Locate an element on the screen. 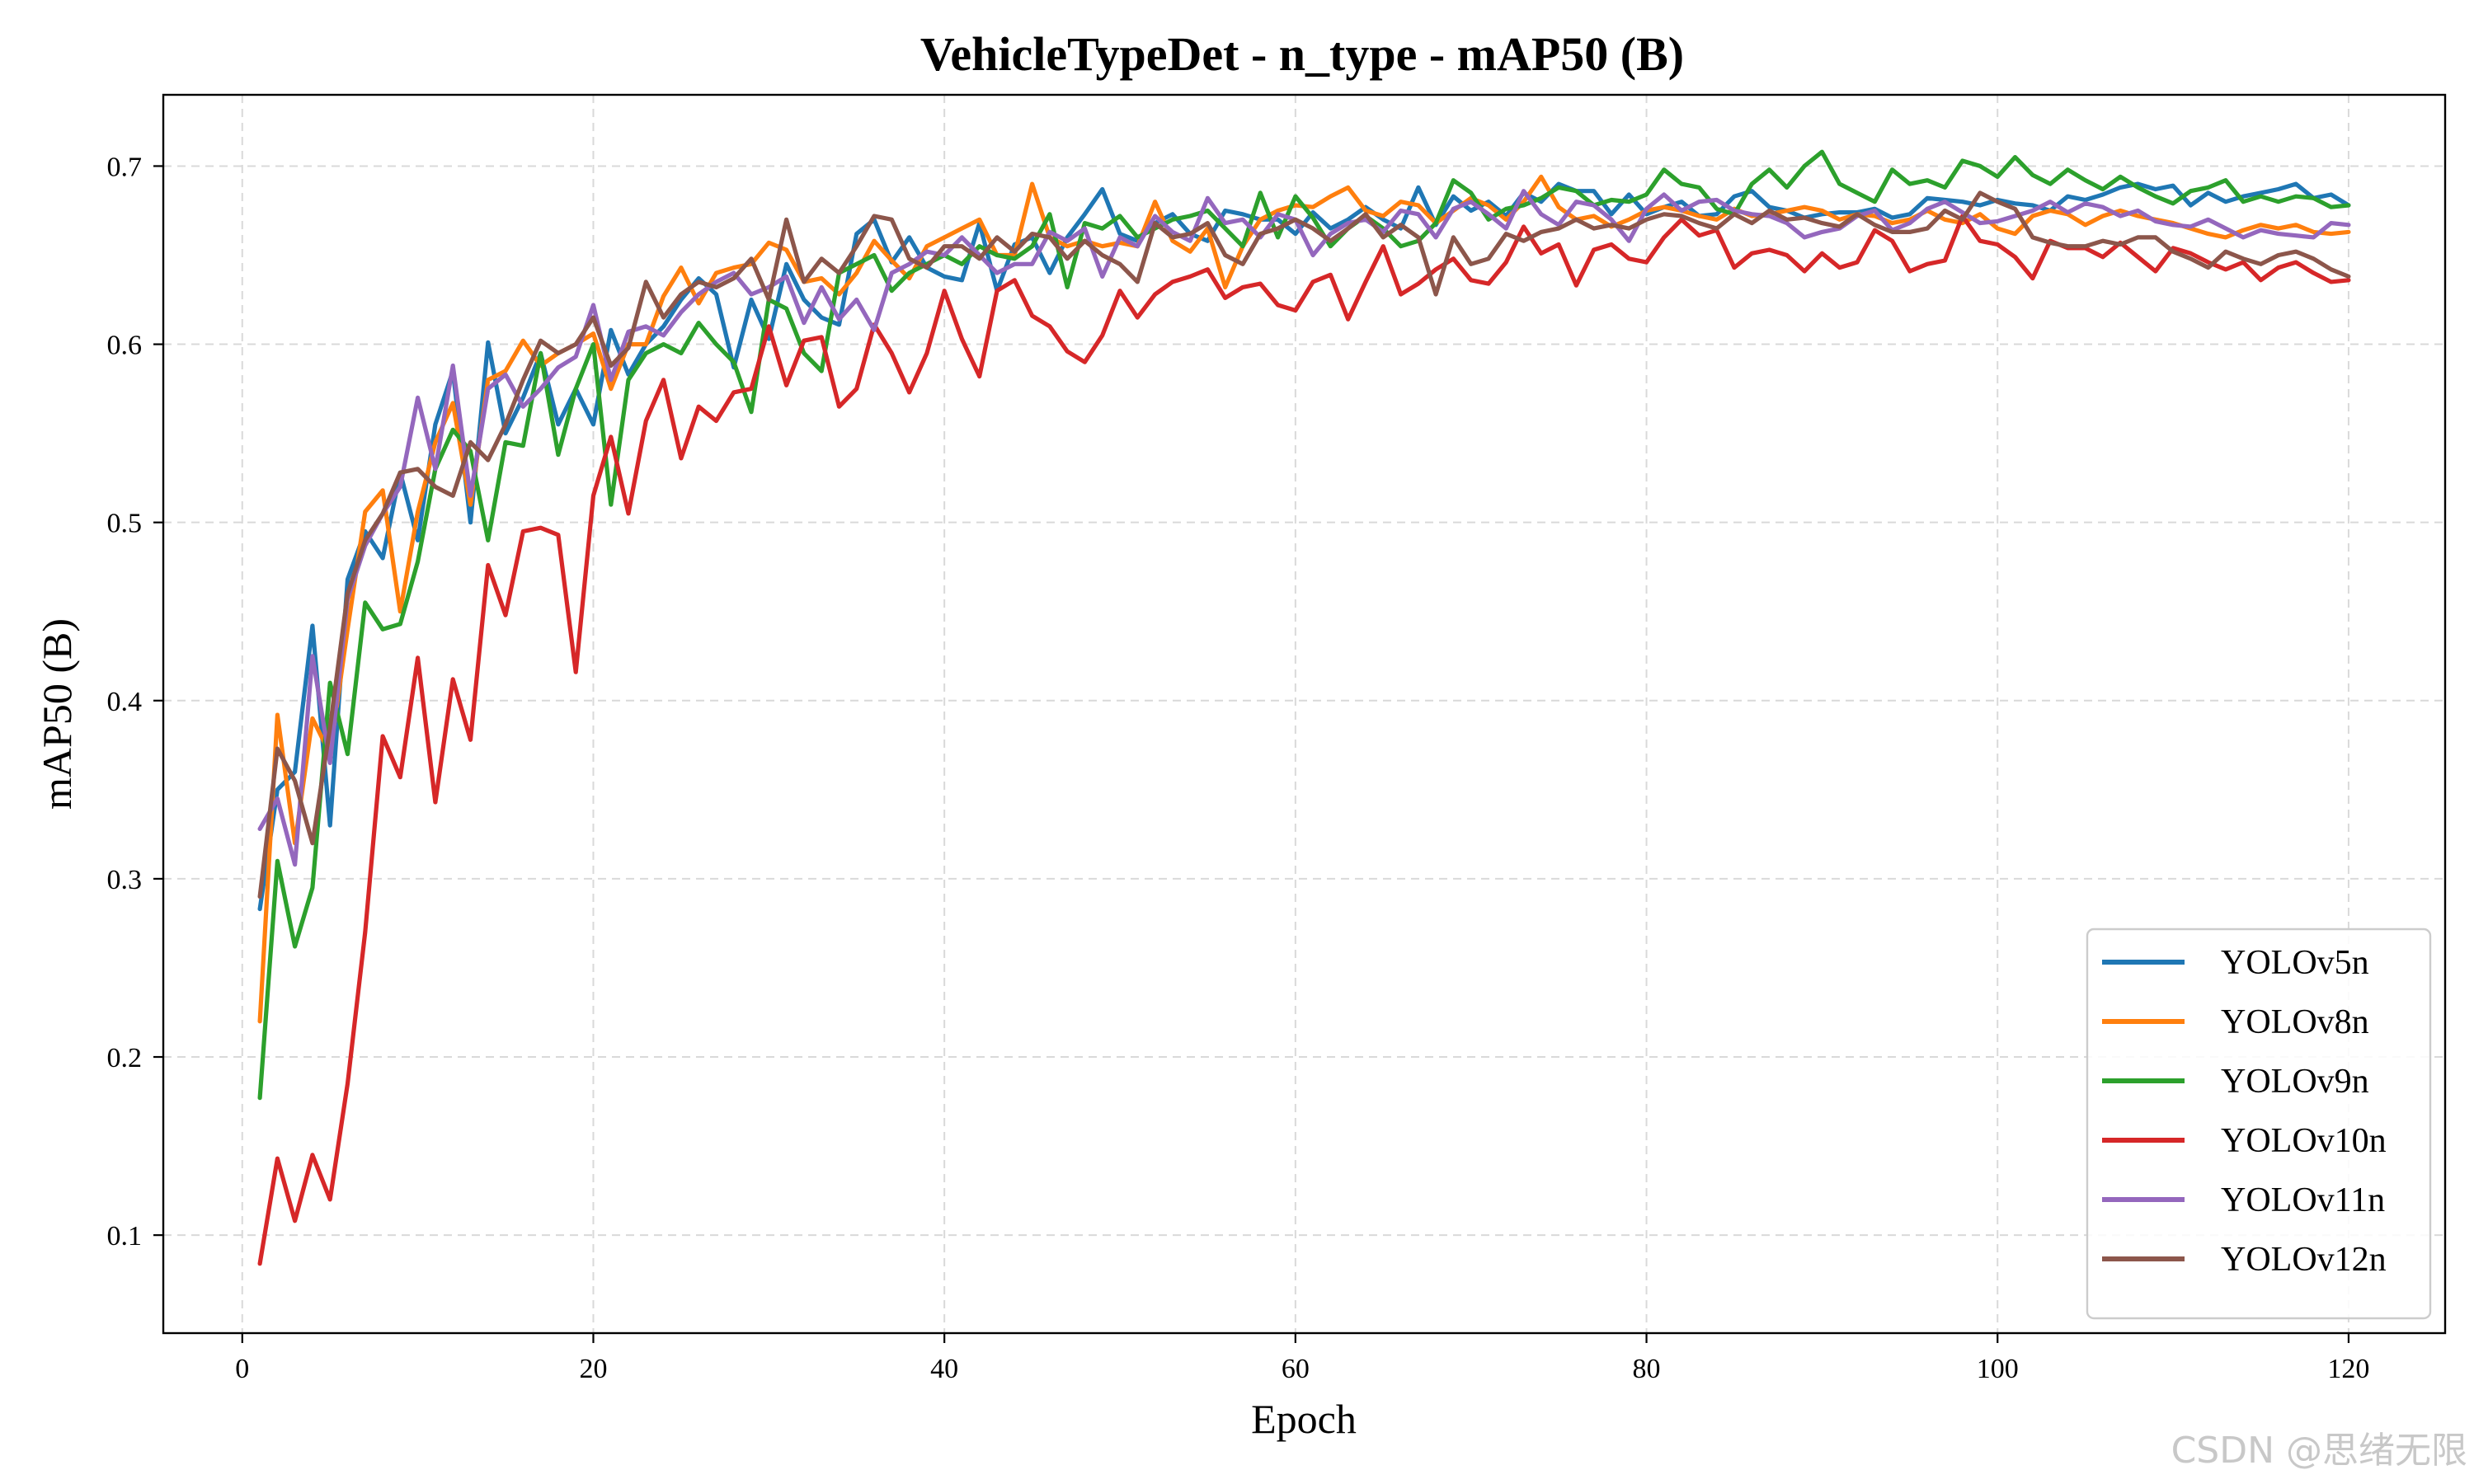  x-tick-label: 0 is located at coordinates (242, 1369).